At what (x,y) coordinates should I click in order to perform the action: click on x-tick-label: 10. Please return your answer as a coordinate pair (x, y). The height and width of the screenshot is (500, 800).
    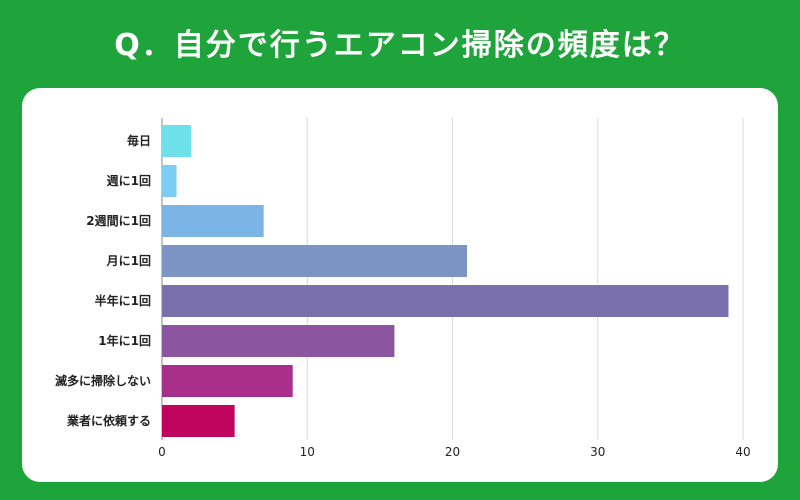
    Looking at the image, I should click on (307, 452).